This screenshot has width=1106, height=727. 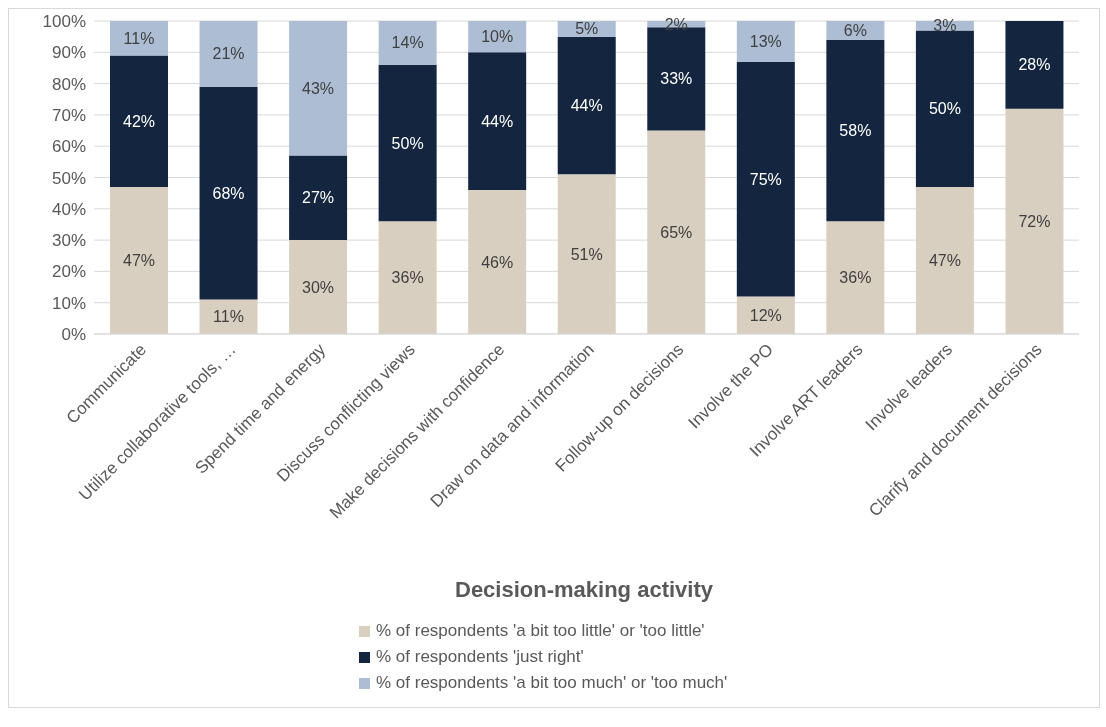 I want to click on data-label: 10%, so click(x=497, y=37).